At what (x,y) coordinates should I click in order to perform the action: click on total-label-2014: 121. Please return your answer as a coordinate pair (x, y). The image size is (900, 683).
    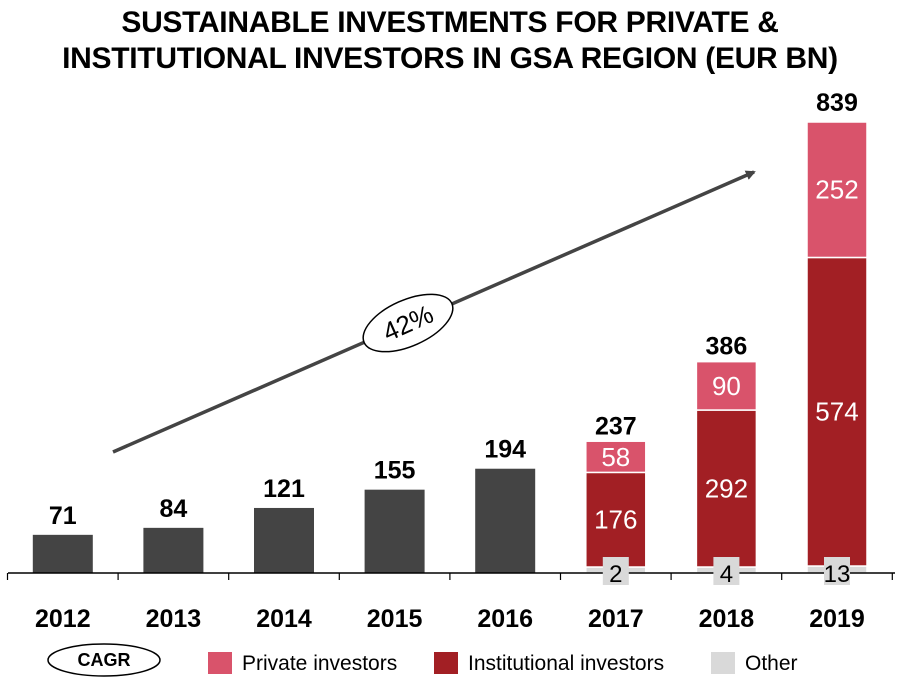
    Looking at the image, I should click on (284, 489).